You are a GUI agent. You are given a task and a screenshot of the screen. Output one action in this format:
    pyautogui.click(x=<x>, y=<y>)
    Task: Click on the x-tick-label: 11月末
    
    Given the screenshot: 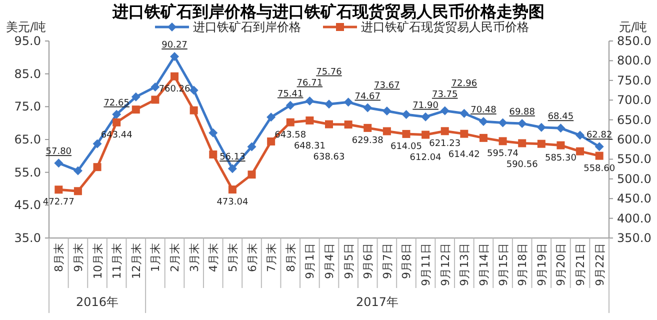 What is the action you would take?
    pyautogui.click(x=117, y=261)
    